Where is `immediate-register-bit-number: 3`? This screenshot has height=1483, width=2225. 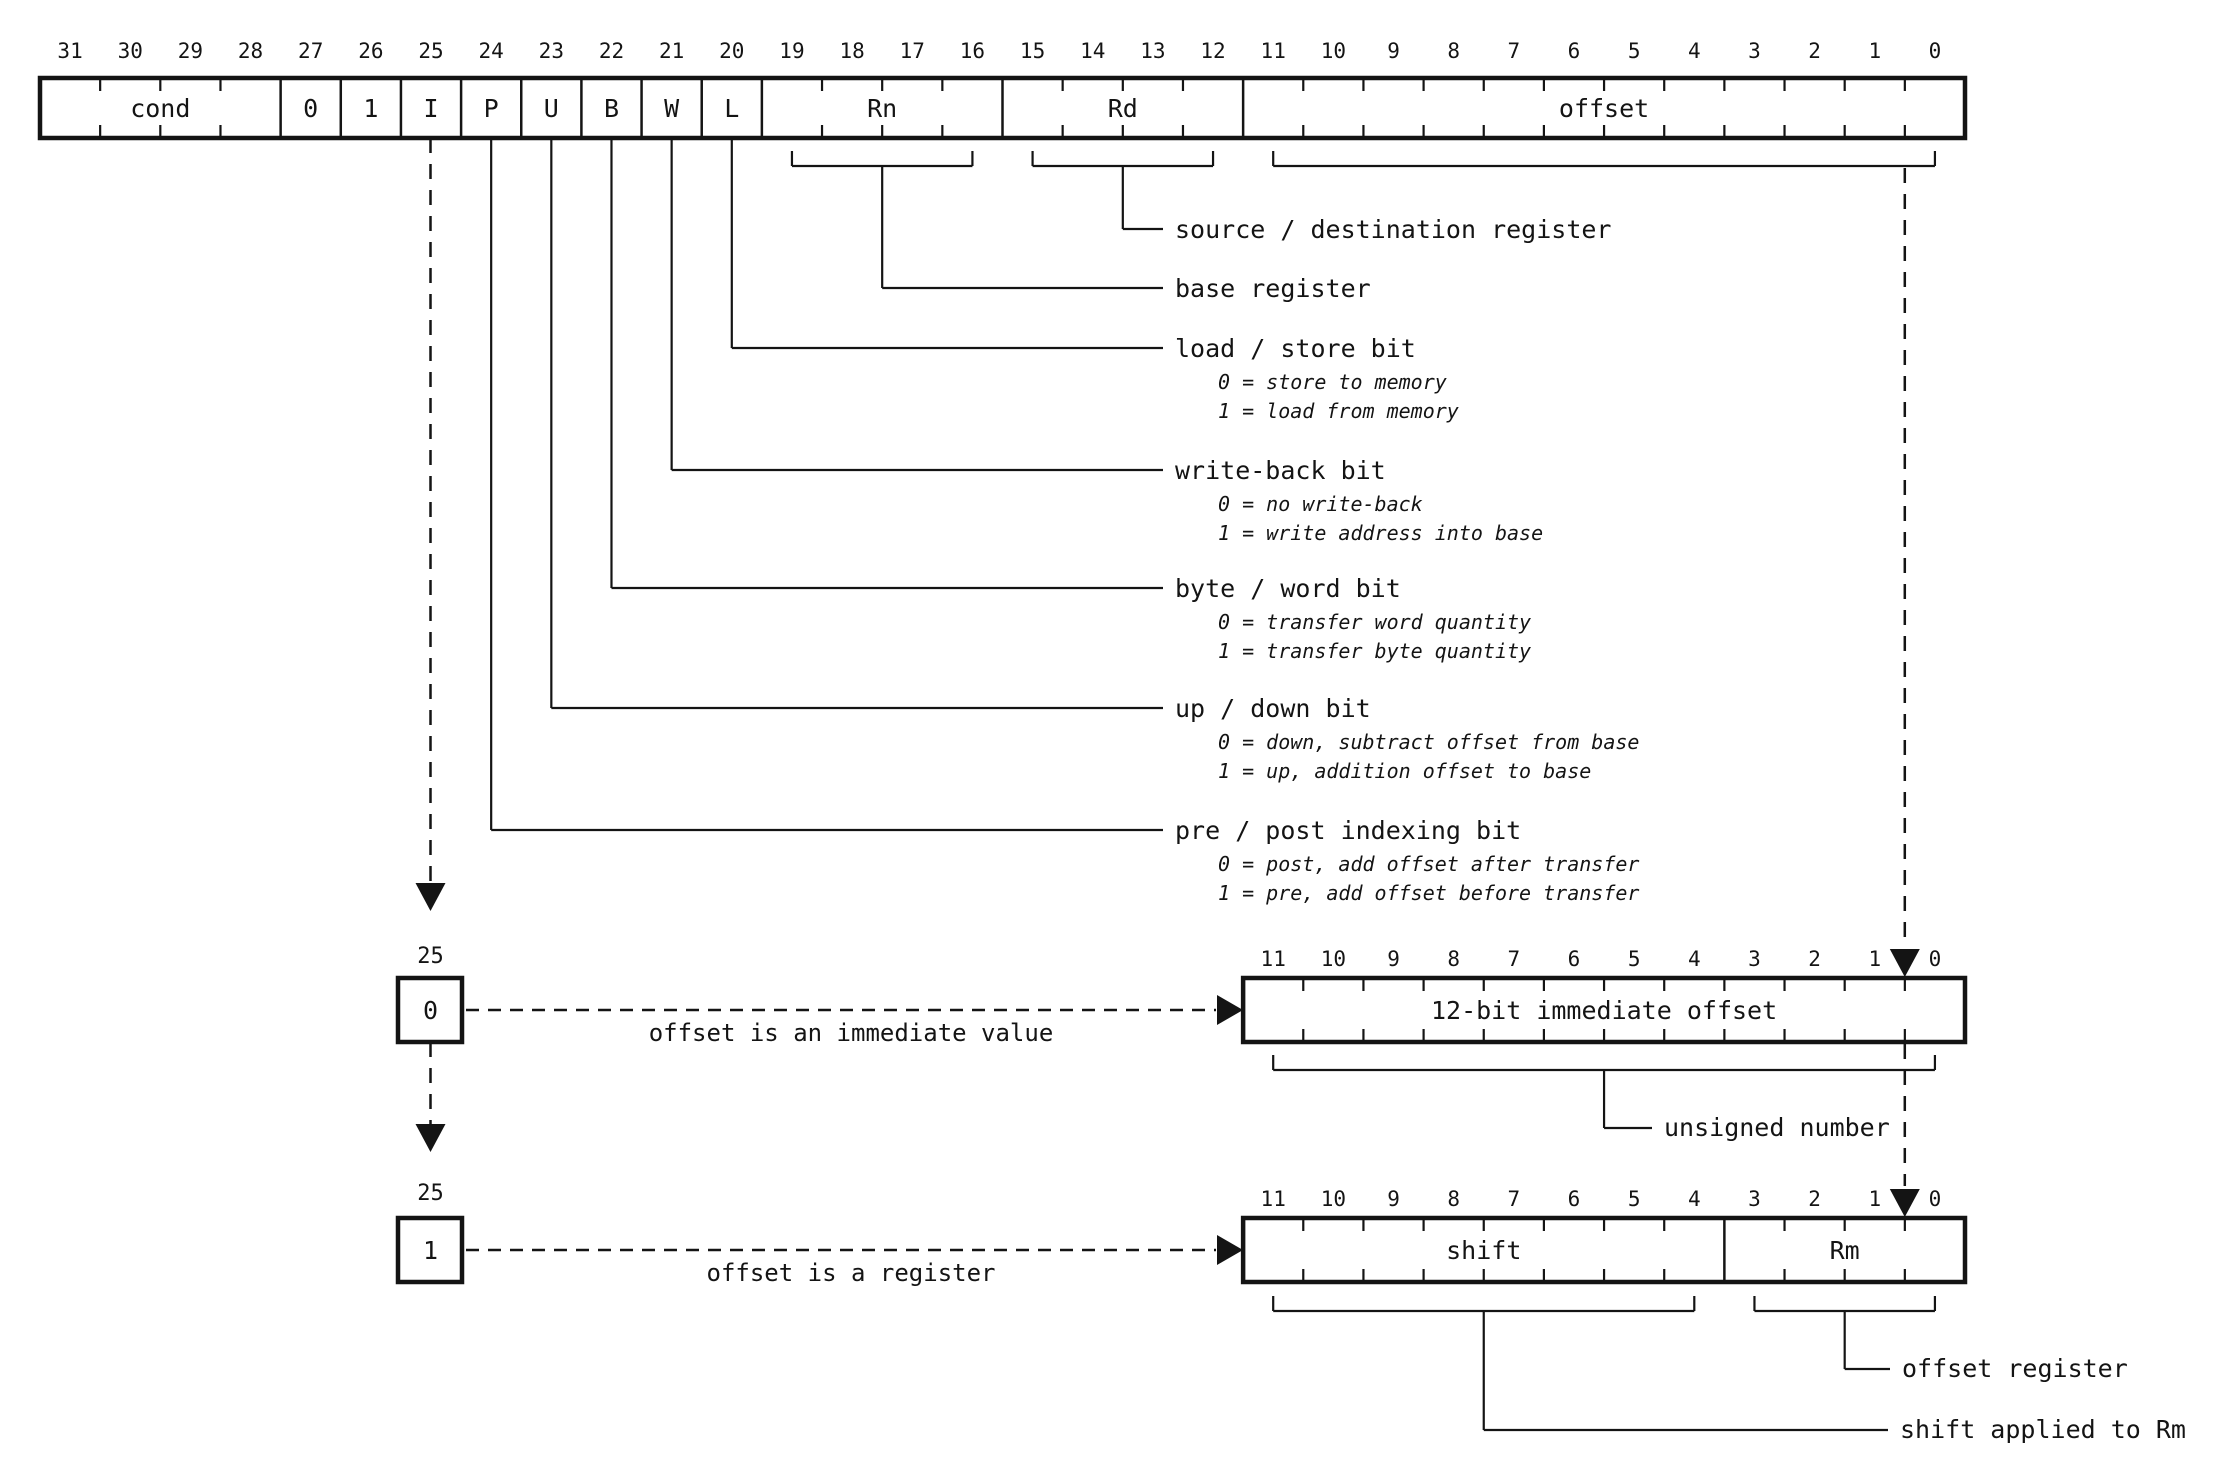
immediate-register-bit-number: 3 is located at coordinates (1754, 959).